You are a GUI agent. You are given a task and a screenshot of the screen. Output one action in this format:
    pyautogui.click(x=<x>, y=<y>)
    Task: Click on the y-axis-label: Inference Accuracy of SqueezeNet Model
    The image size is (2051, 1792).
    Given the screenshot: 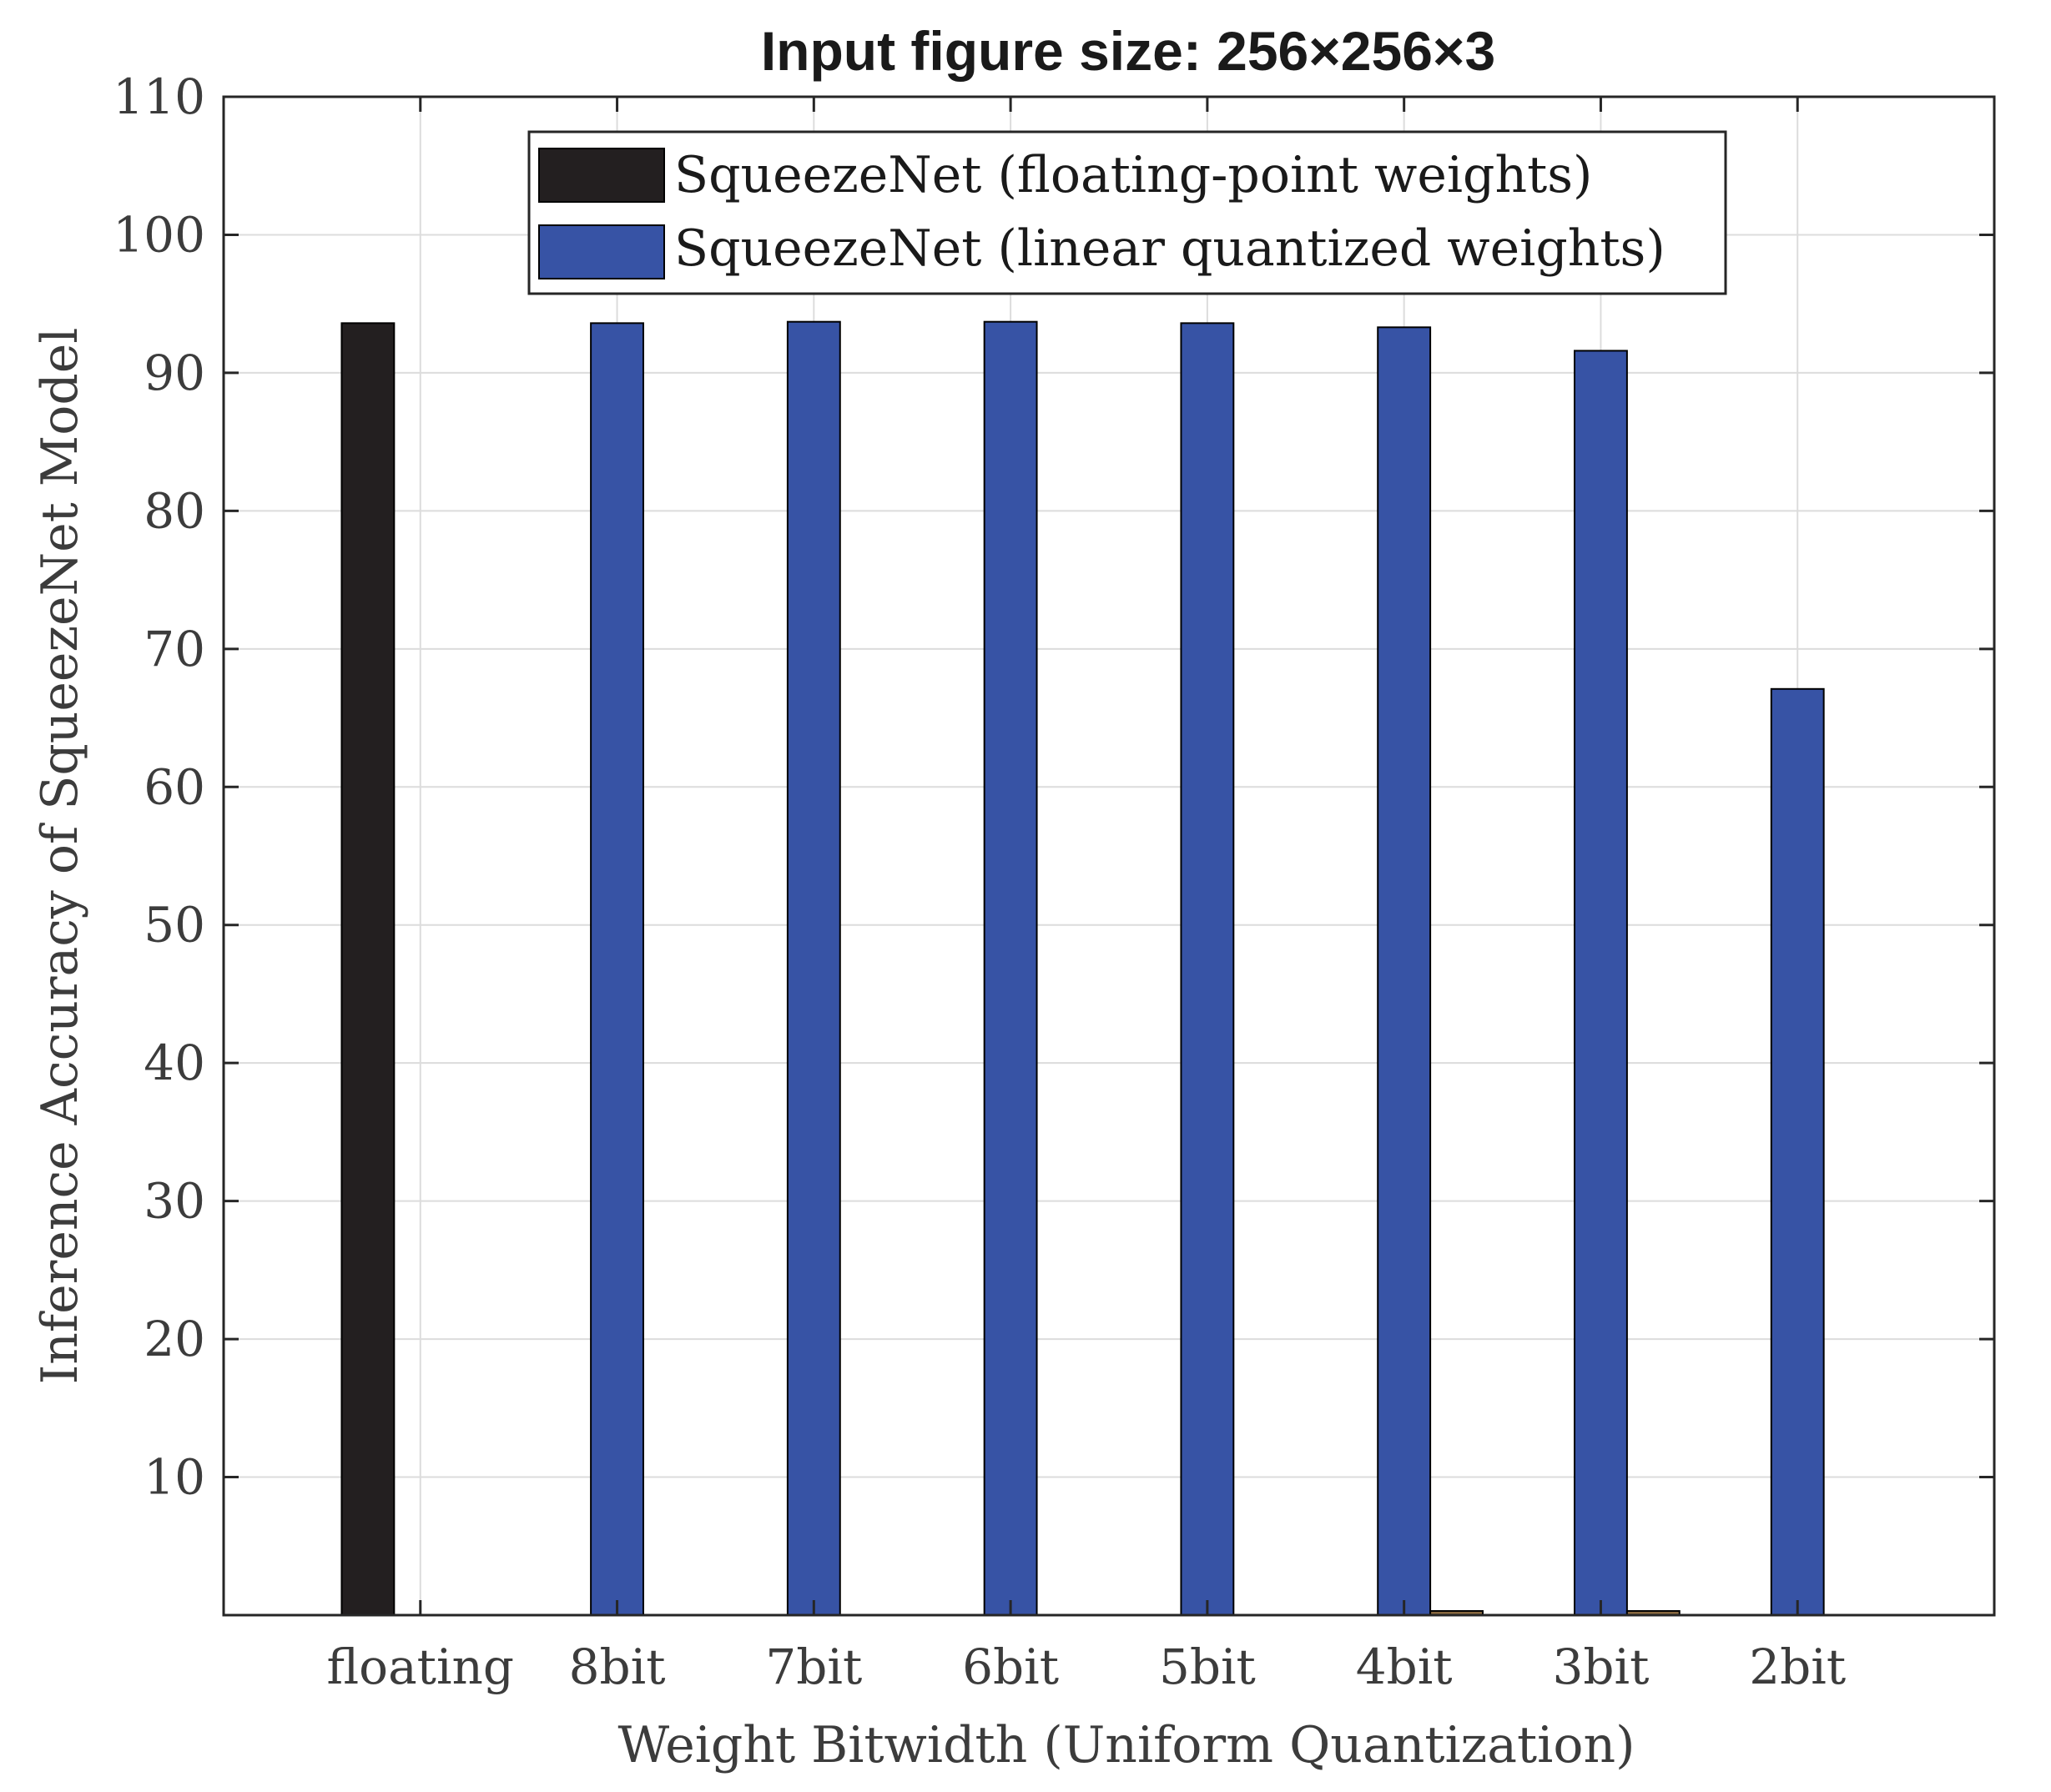 What is the action you would take?
    pyautogui.click(x=60, y=856)
    